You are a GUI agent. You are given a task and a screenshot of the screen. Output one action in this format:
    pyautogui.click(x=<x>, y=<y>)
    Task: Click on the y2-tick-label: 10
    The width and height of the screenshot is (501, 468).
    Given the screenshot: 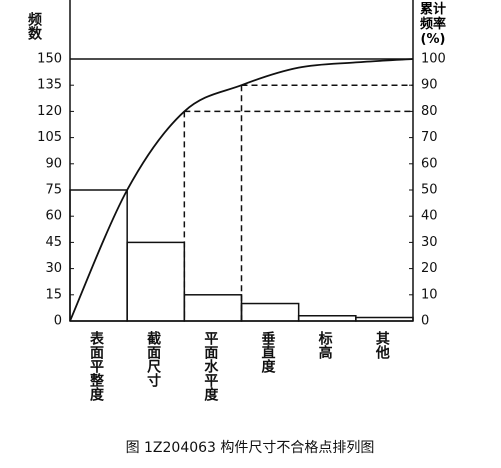 What is the action you would take?
    pyautogui.click(x=429, y=294)
    